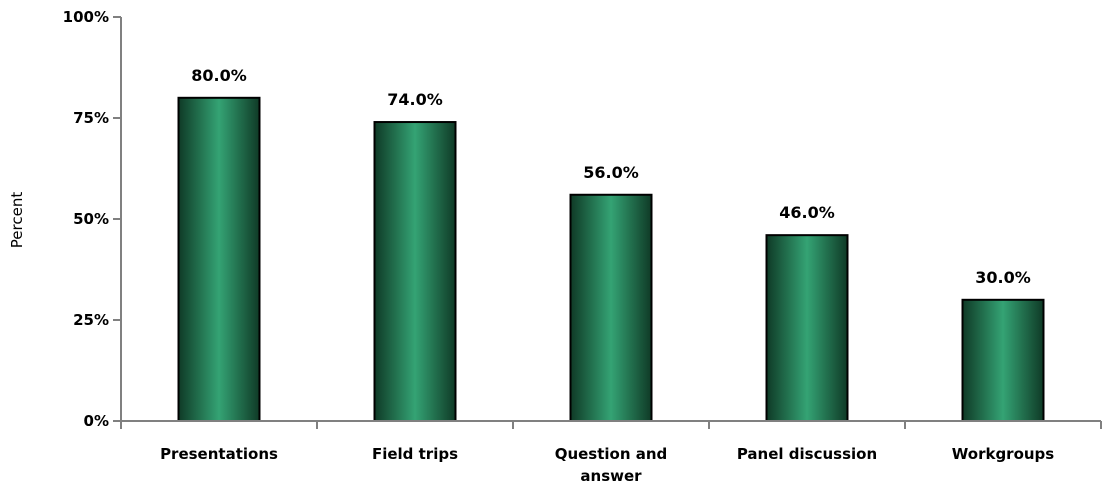  Describe the element at coordinates (415, 99) in the screenshot. I see `data-label: 74.0%` at that location.